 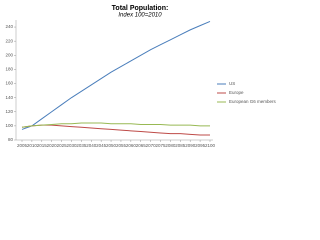 What do you see at coordinates (140, 8) in the screenshot?
I see `chart-title: Total Population:` at bounding box center [140, 8].